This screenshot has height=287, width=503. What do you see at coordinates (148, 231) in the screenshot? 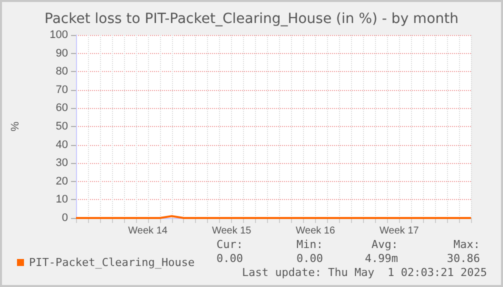
I see `x-tick-label: Week 14` at bounding box center [148, 231].